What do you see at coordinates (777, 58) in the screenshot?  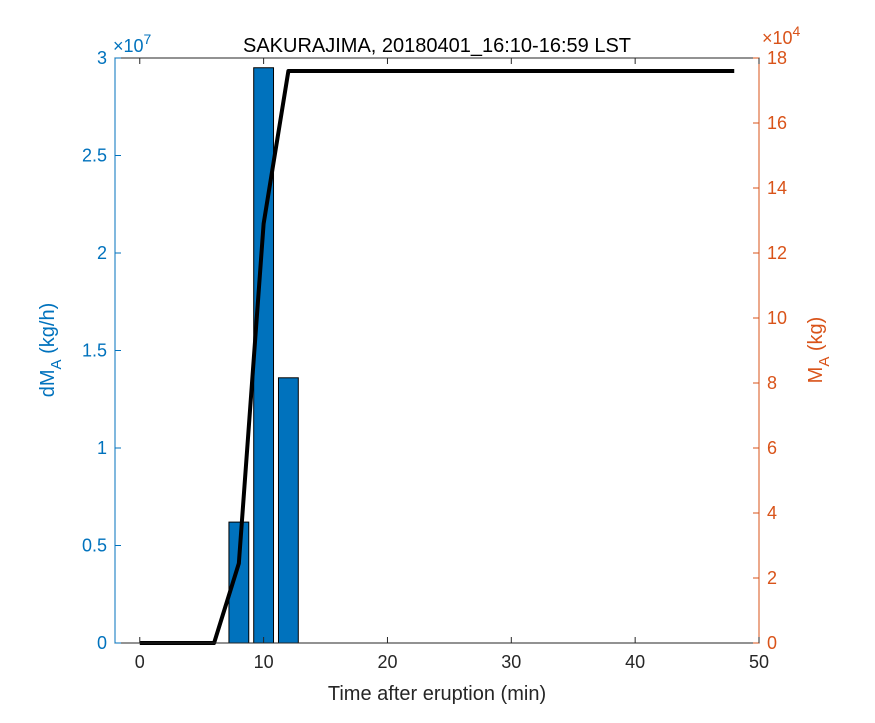 I see `right-tick-label-9: 18` at bounding box center [777, 58].